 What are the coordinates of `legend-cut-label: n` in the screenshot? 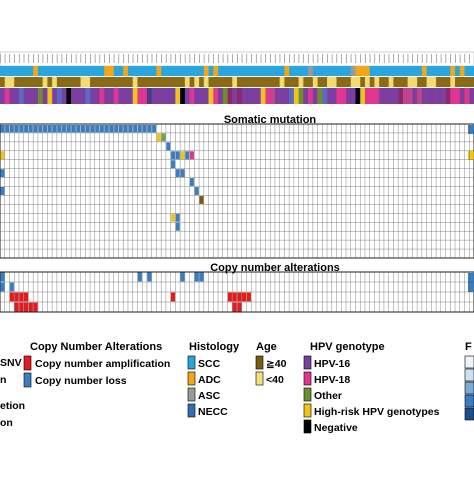 It's located at (3, 380).